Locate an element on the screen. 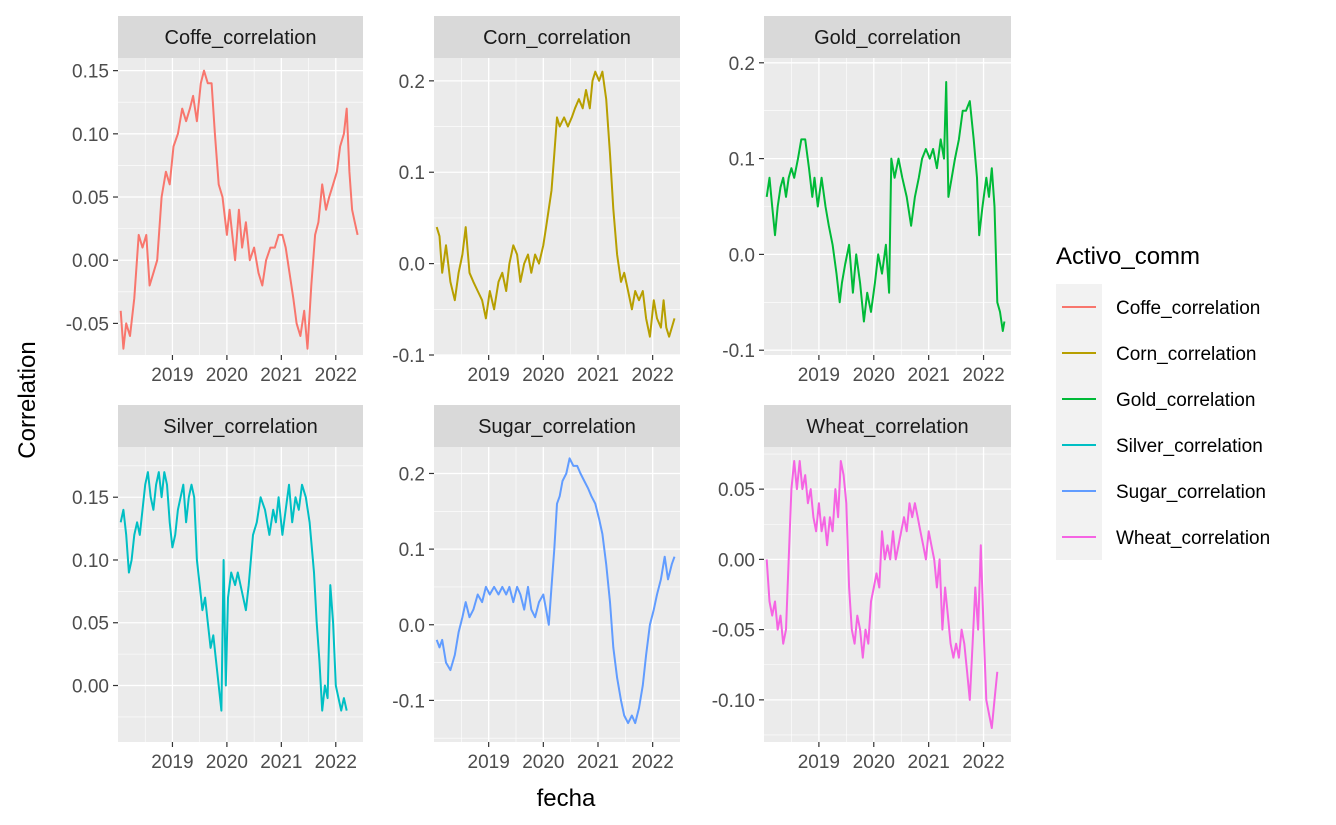 This screenshot has width=1336, height=825. legend-title: Activo_comm is located at coordinates (1128, 256).